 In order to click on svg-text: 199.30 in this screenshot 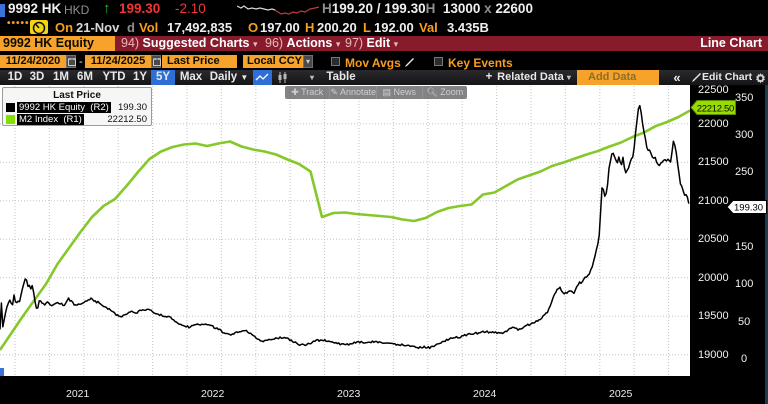, I will do `click(748, 208)`.